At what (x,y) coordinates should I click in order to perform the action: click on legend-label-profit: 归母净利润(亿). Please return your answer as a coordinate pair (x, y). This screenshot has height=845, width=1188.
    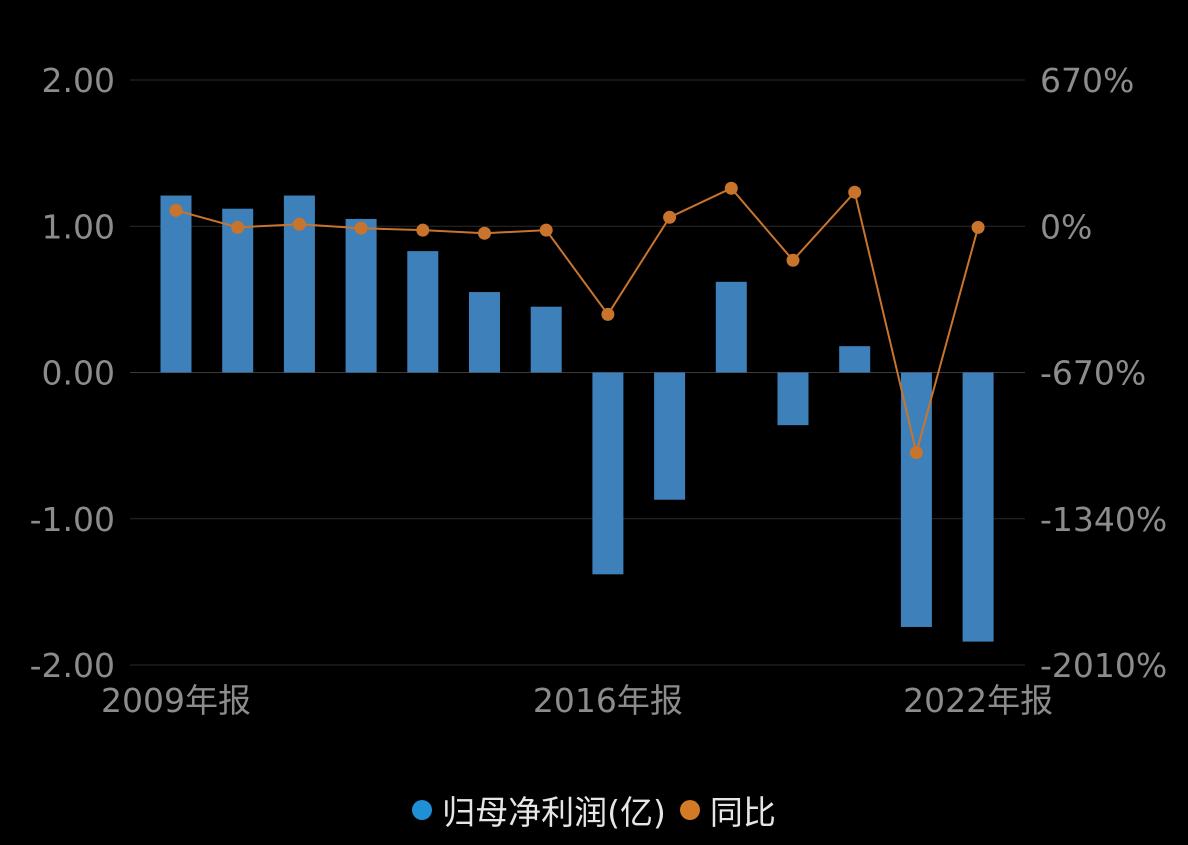
    Looking at the image, I should click on (554, 812).